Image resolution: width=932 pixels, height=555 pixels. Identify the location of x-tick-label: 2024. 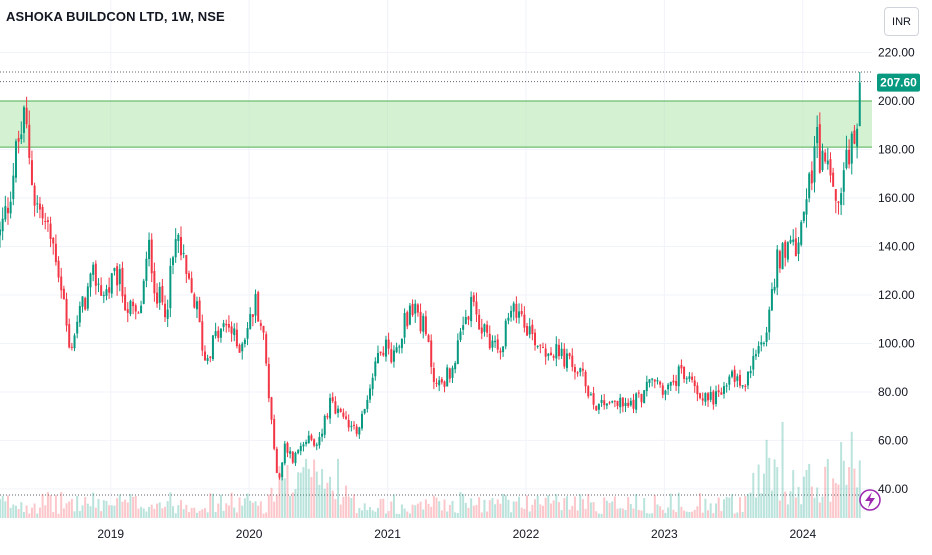
(802, 534).